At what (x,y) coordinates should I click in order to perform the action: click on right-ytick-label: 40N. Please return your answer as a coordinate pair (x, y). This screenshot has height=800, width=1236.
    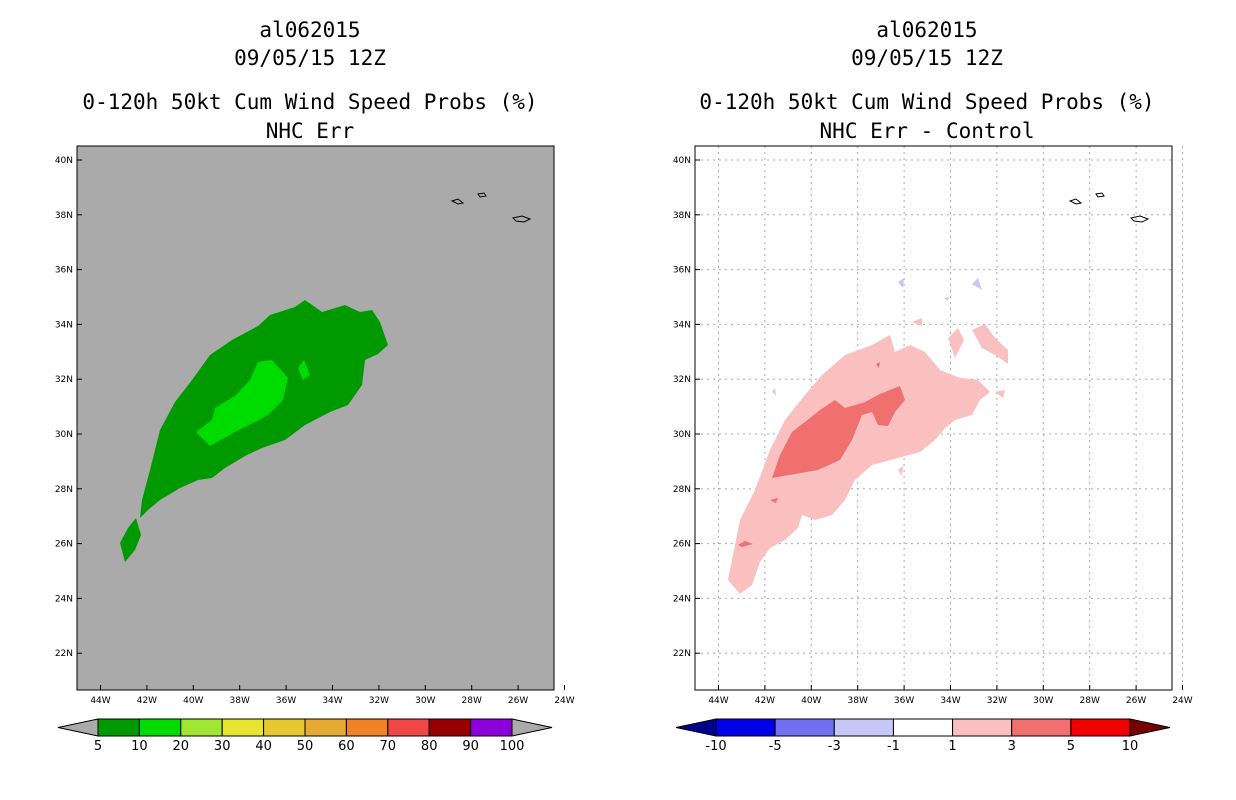
    Looking at the image, I should click on (682, 161).